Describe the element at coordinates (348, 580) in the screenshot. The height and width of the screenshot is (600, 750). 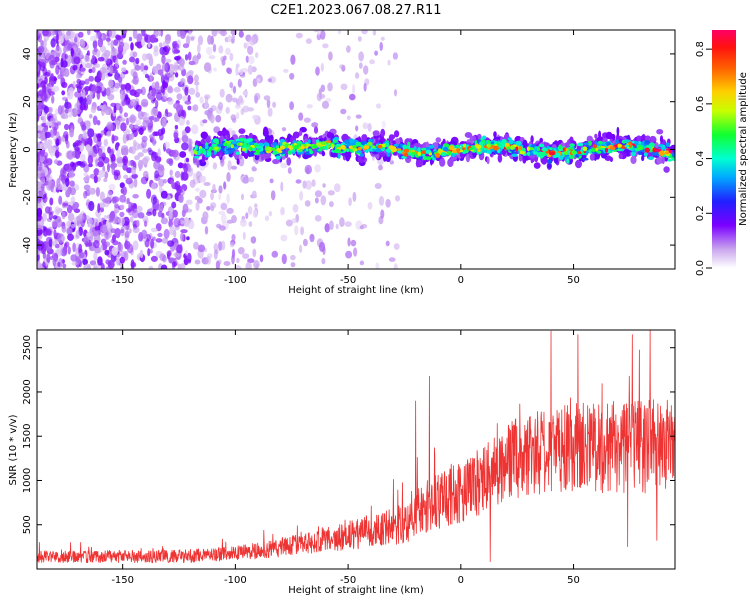
I see `snr-xtick-label: -50` at that location.